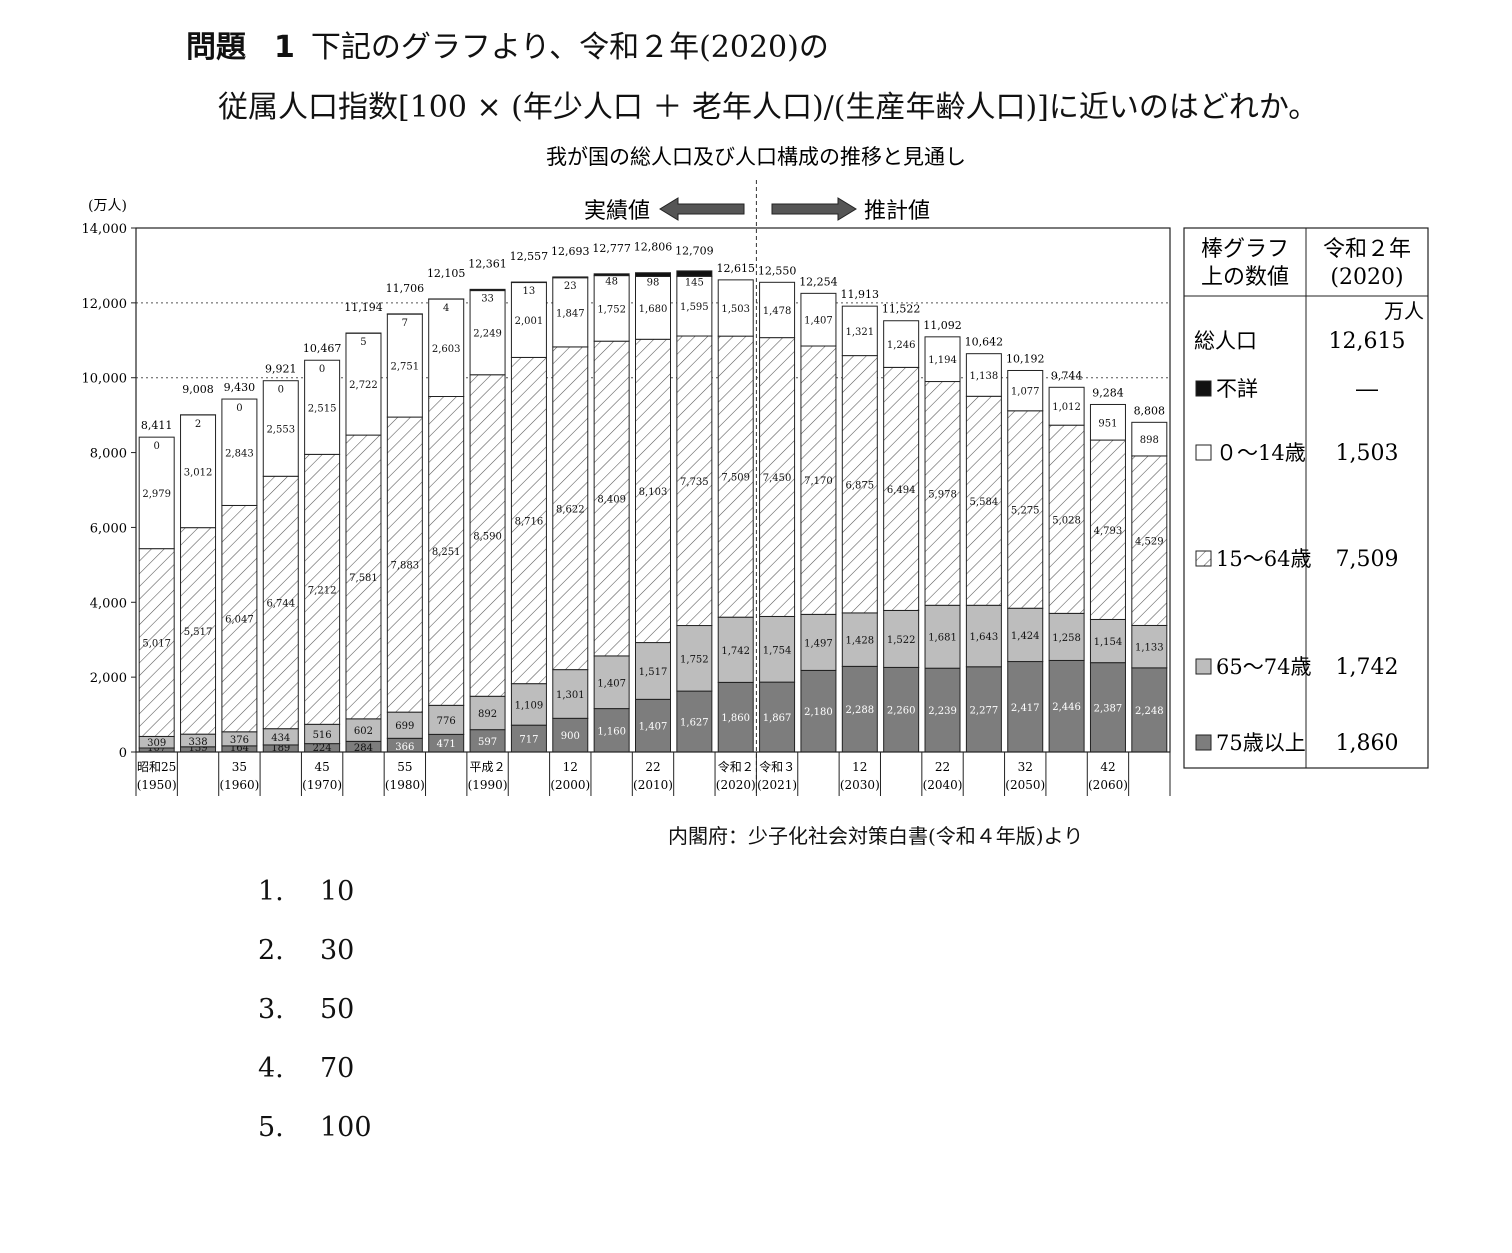  I want to click on data-label: 1,681, so click(942, 638).